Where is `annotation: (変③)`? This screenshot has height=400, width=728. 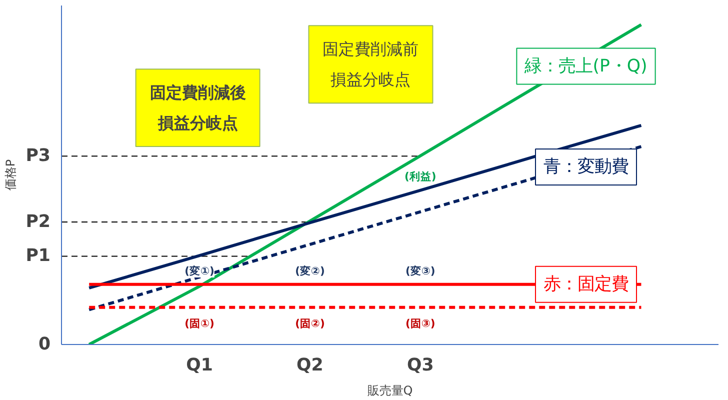 annotation: (変③) is located at coordinates (420, 271).